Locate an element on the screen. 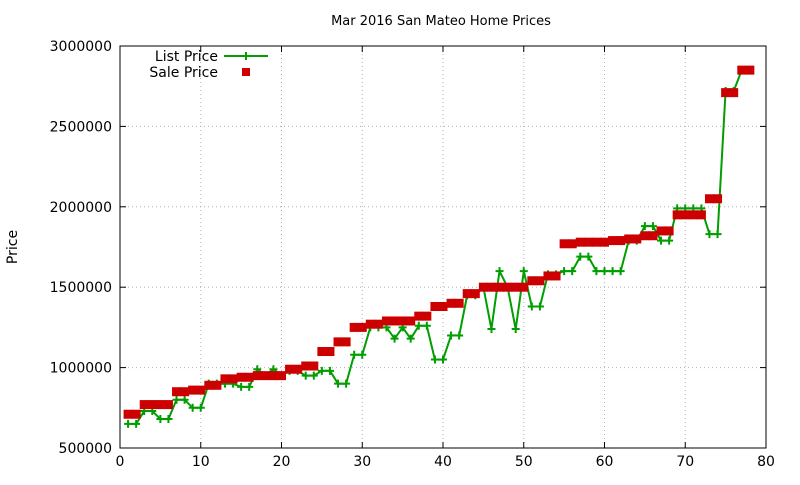  legend-label-sale-price: Sale Price is located at coordinates (183, 73).